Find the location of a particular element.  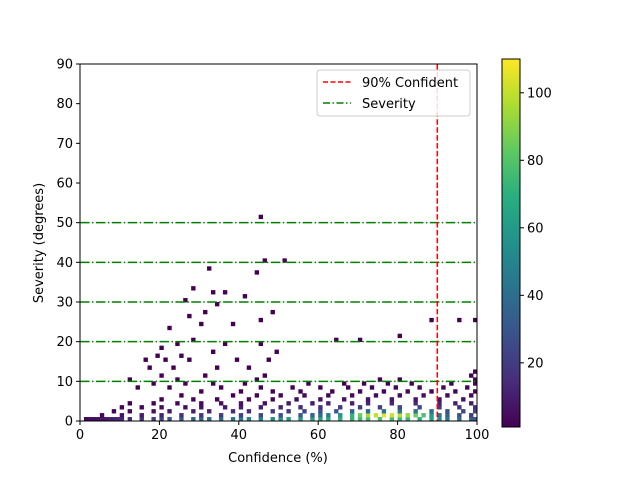

legend-box is located at coordinates (393, 93).